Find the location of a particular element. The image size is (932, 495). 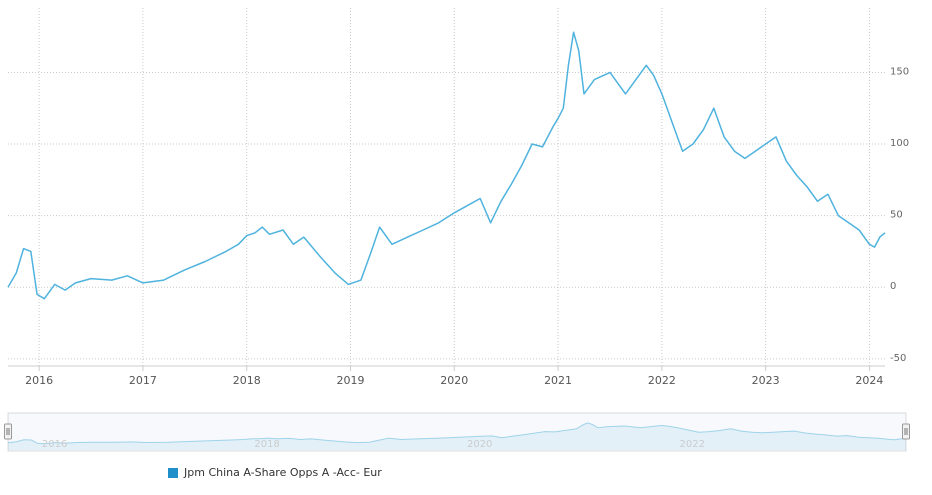

legend-label: Jpm China A-Share Opps A -Acc- Eur is located at coordinates (283, 472).